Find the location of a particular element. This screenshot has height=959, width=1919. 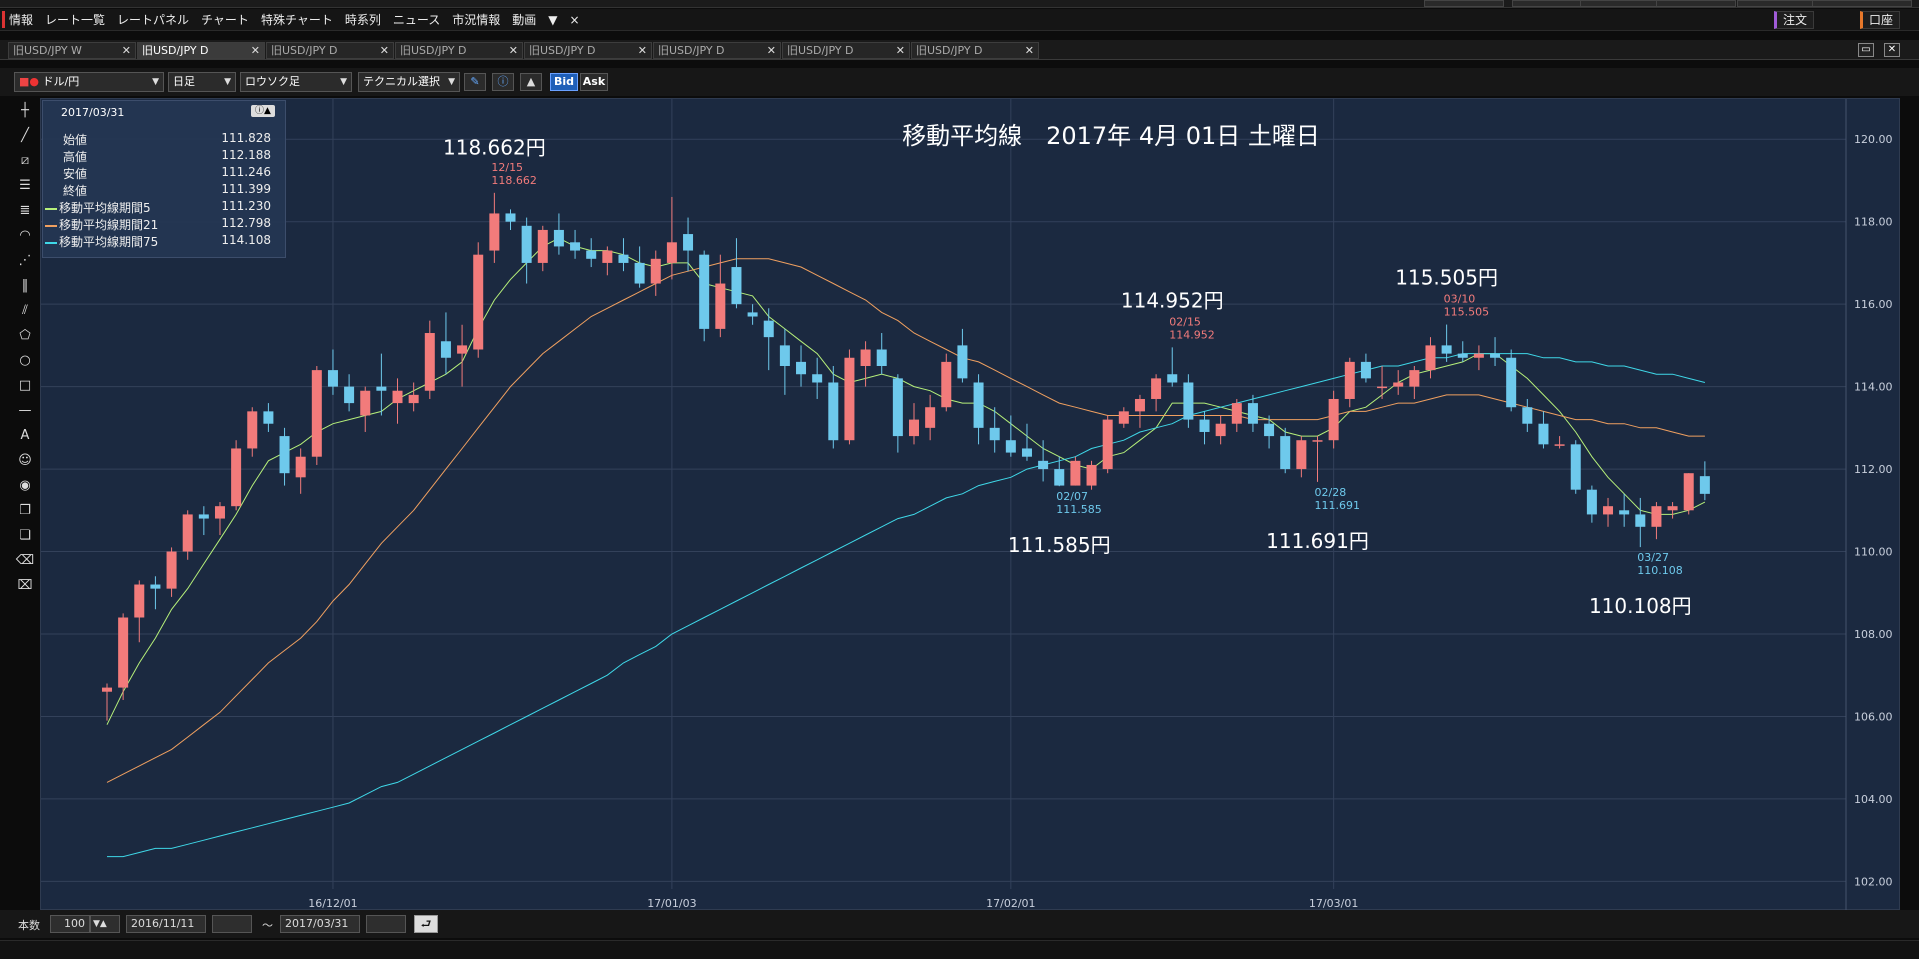

bar-count-stepper: ▼▲ is located at coordinates (105, 924).